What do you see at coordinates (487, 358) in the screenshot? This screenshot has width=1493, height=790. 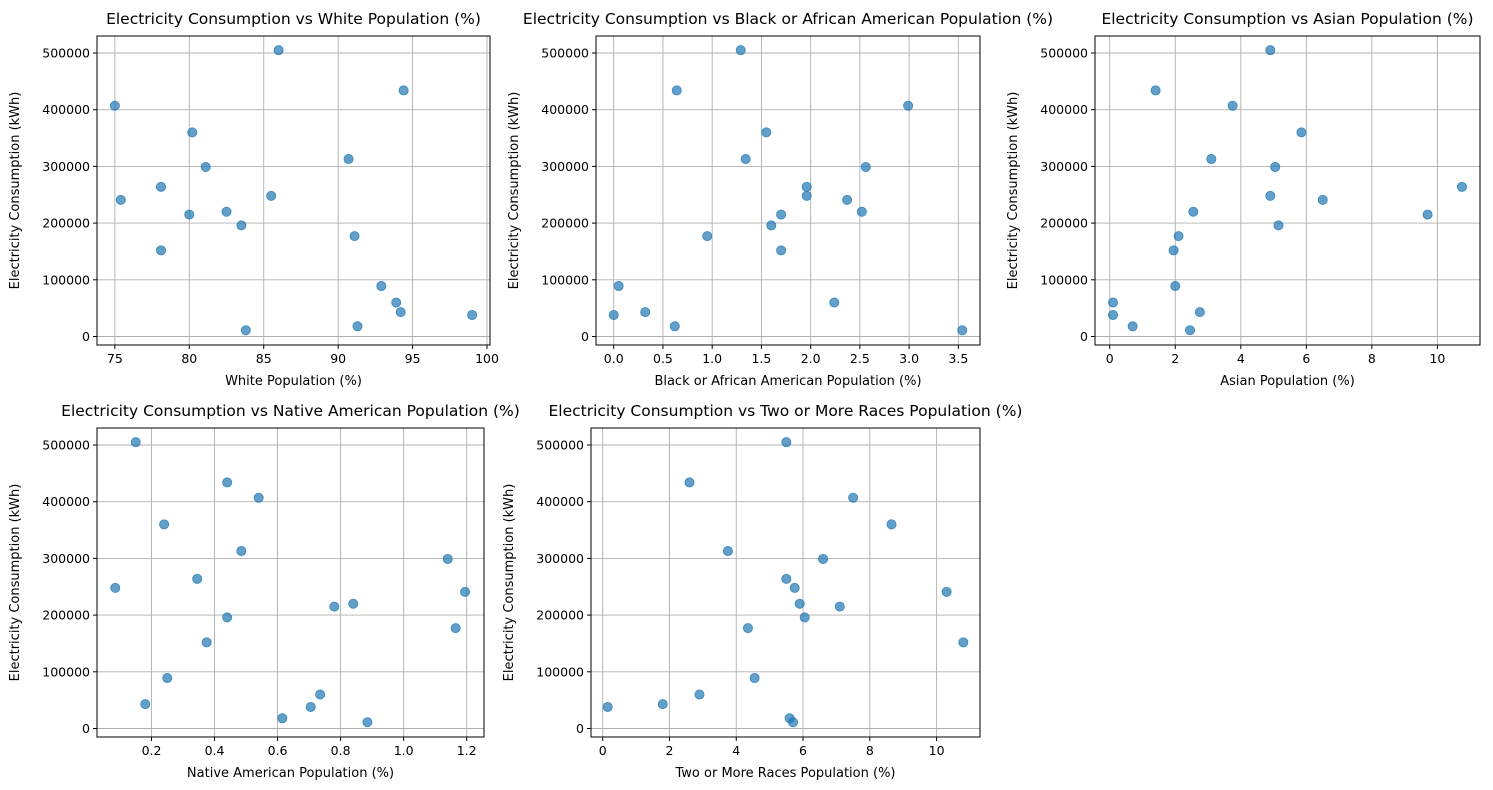 I see `x-tick-label: 100` at bounding box center [487, 358].